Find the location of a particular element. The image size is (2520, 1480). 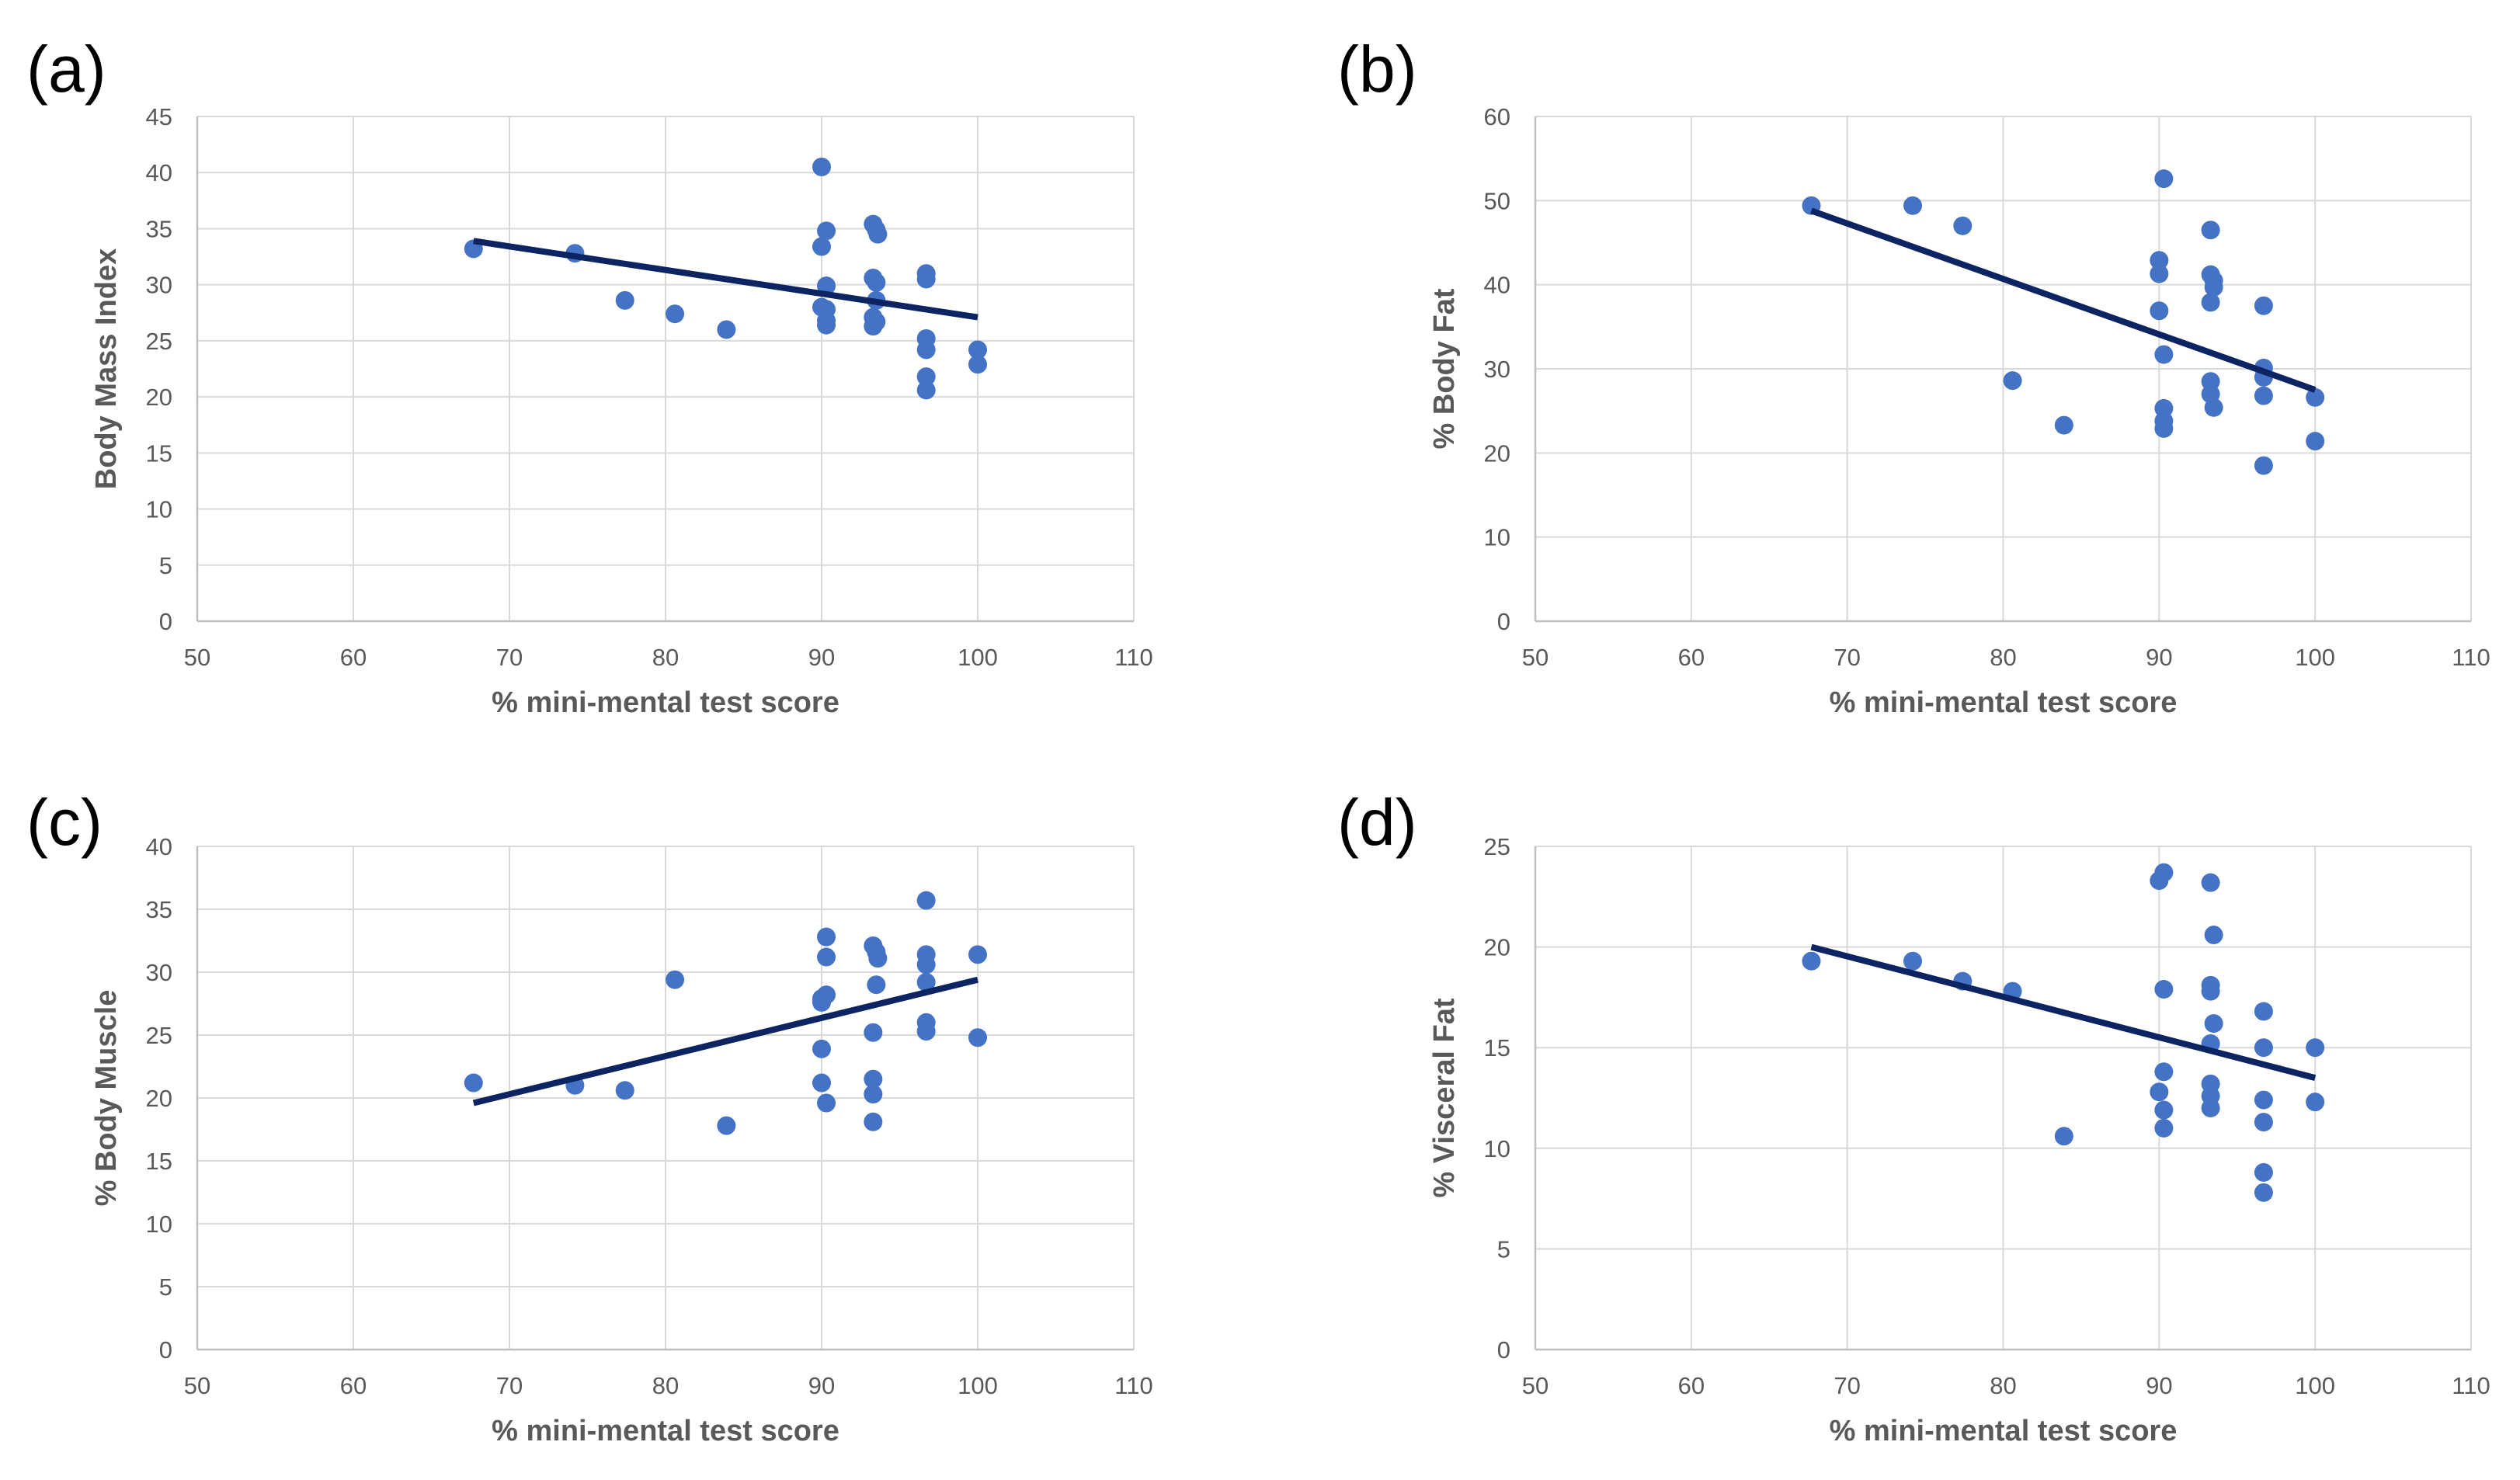

panel-label: (a) is located at coordinates (66, 69).